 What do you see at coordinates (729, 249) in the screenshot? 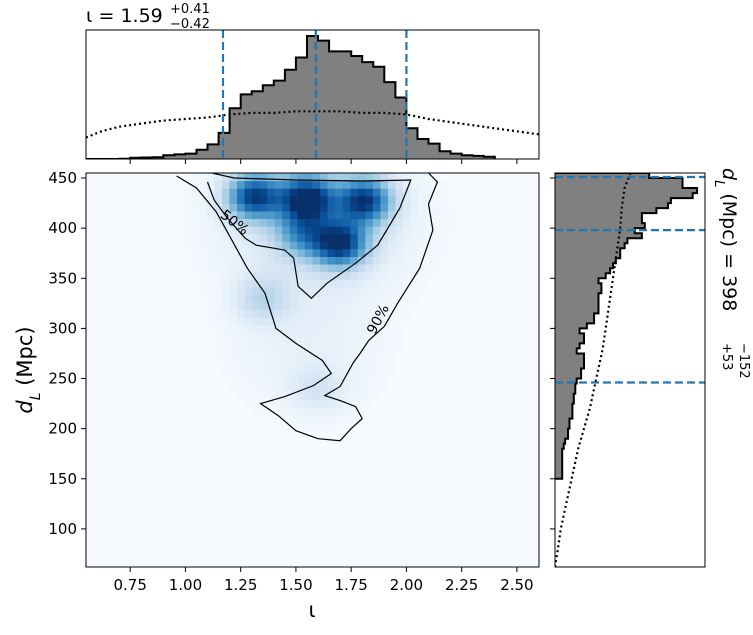
I see `dL-title-text: (Mpc) = 398` at bounding box center [729, 249].